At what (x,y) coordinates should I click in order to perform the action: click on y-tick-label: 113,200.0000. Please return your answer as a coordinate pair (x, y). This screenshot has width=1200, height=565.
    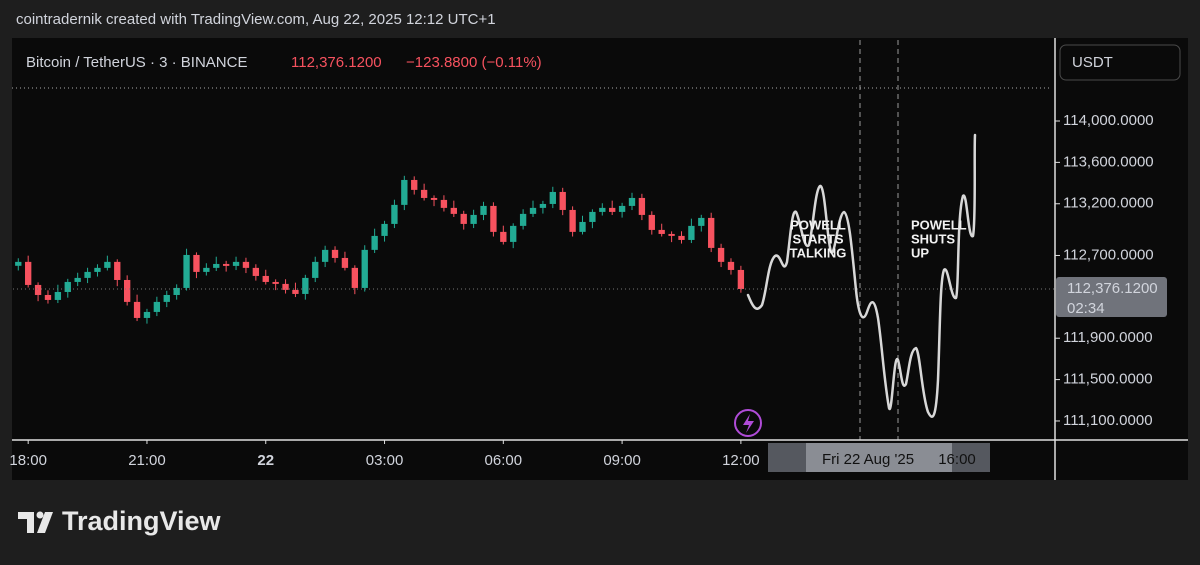
    Looking at the image, I should click on (1108, 203).